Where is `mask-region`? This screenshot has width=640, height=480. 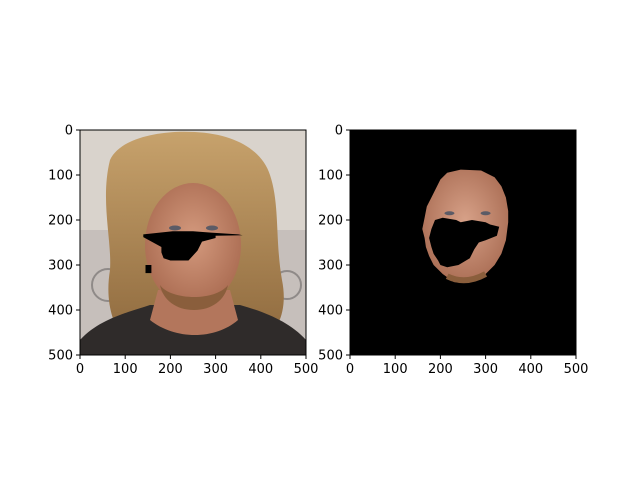 mask-region is located at coordinates (193, 252).